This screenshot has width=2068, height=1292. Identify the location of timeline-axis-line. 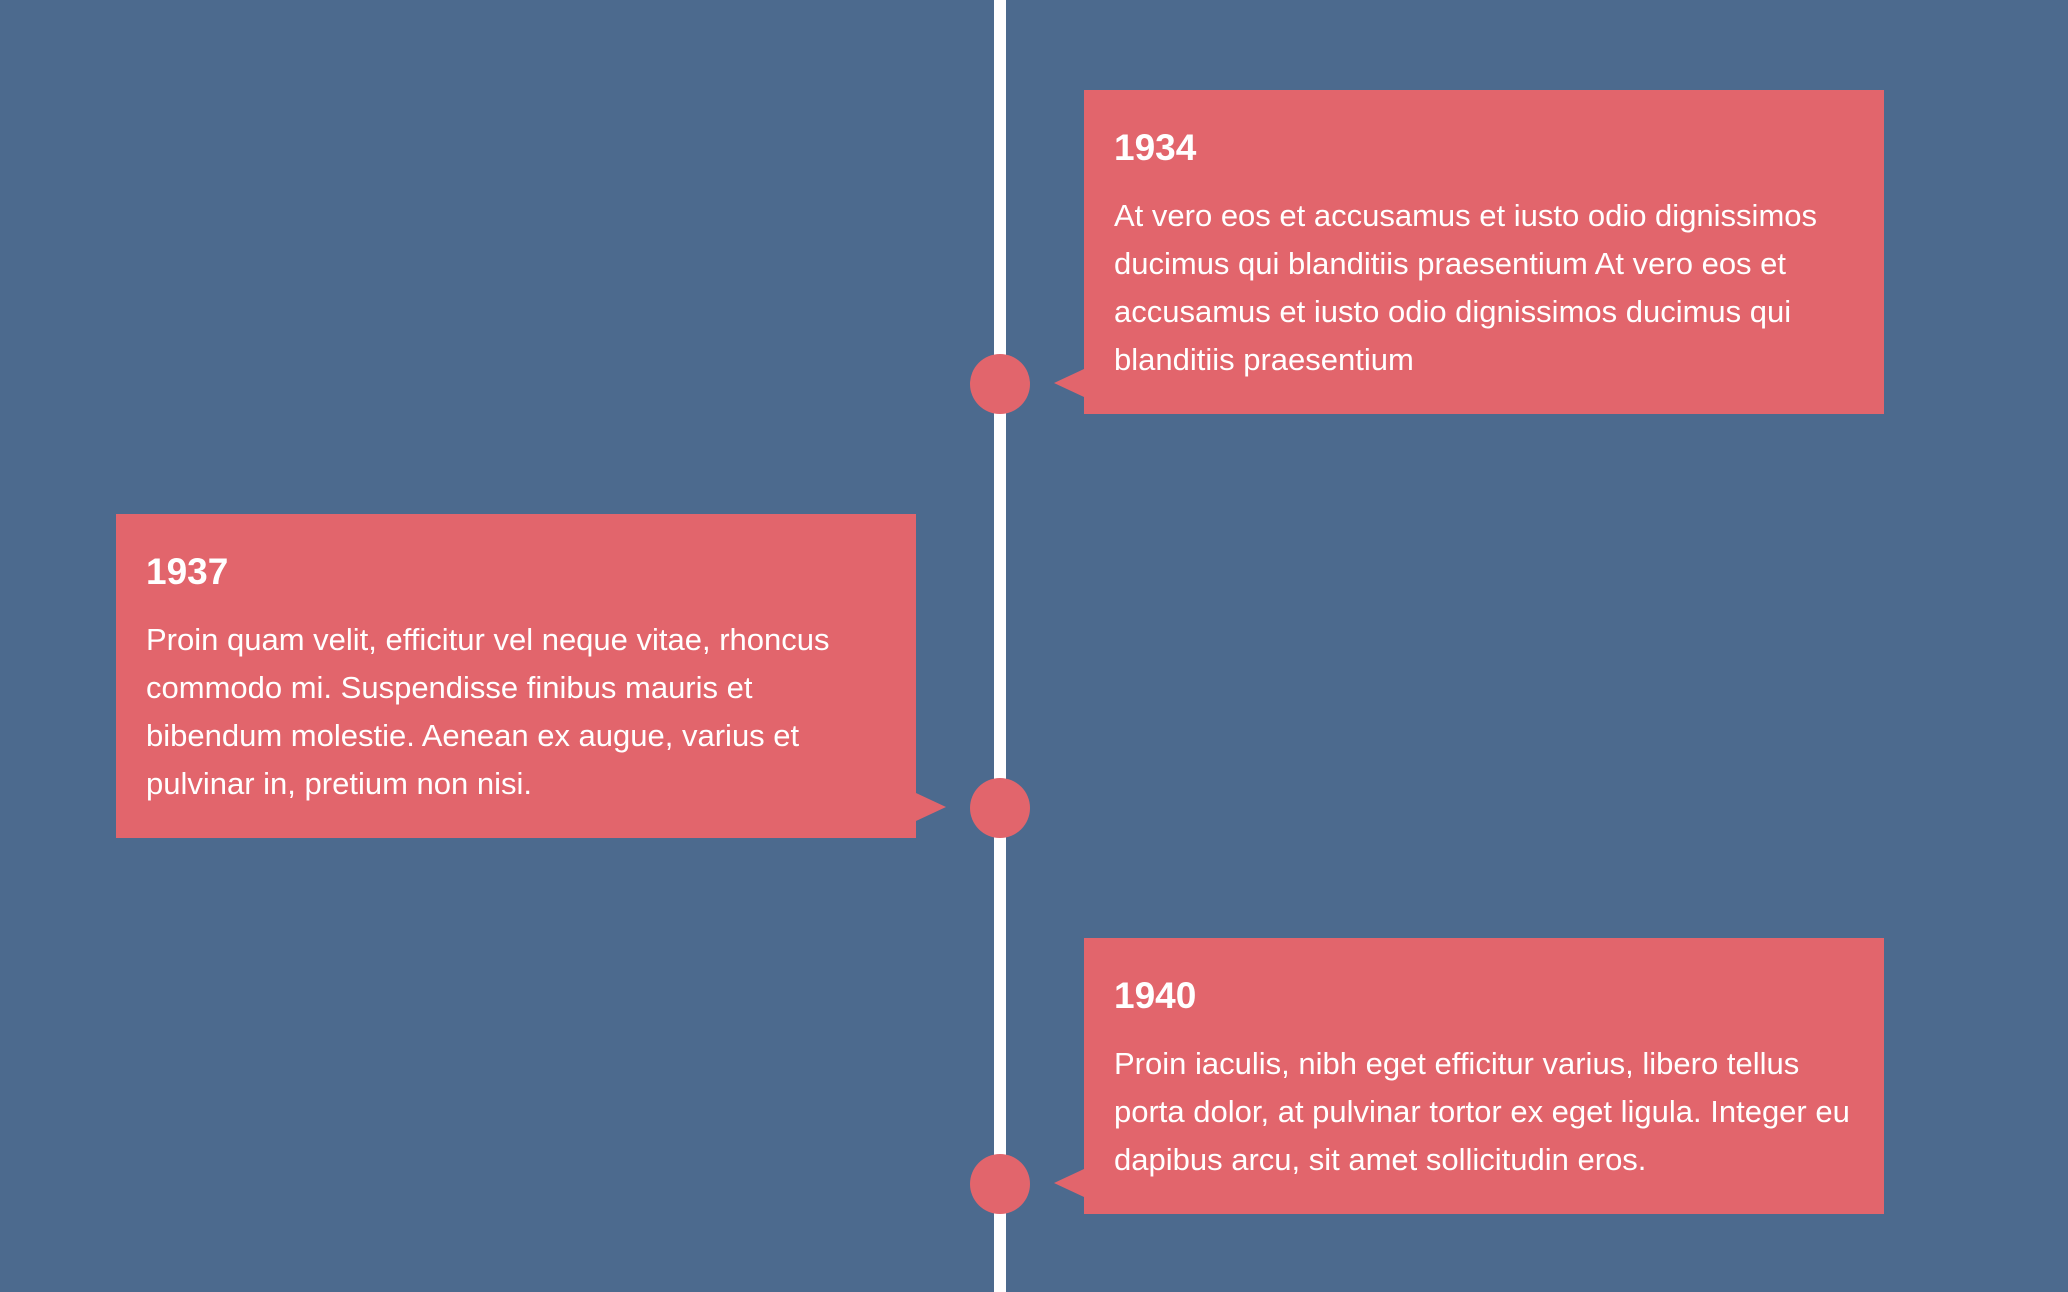
(1000, 646).